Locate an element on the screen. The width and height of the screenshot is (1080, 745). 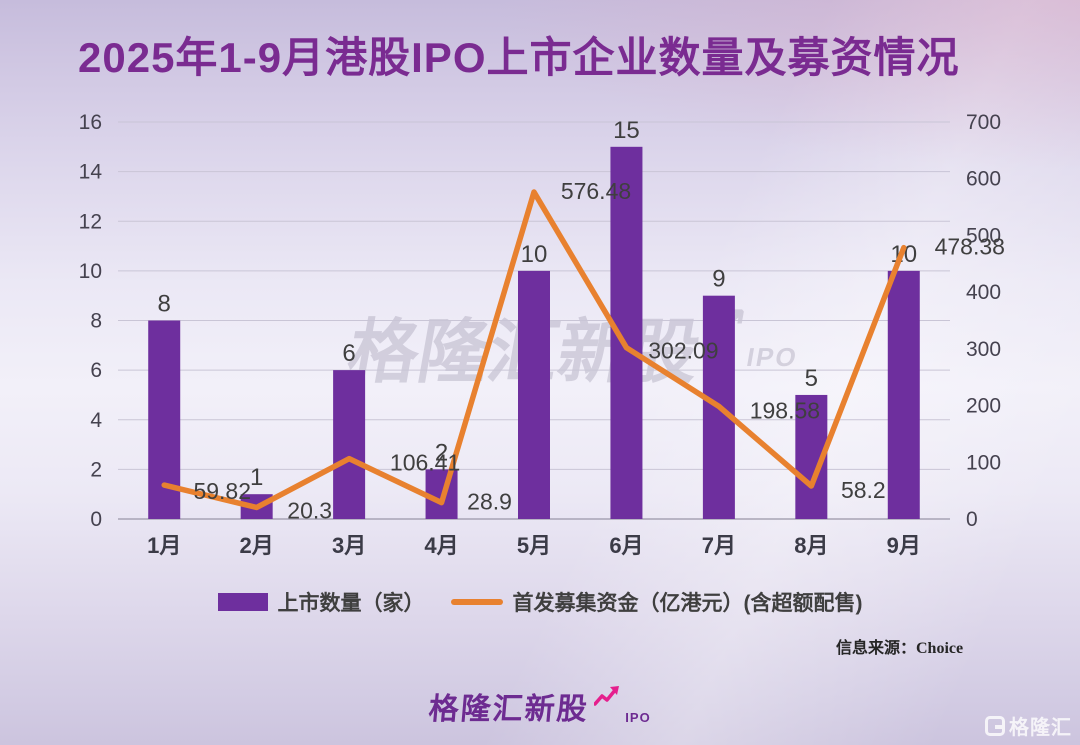
x-axis-label: 6月 is located at coordinates (626, 545).